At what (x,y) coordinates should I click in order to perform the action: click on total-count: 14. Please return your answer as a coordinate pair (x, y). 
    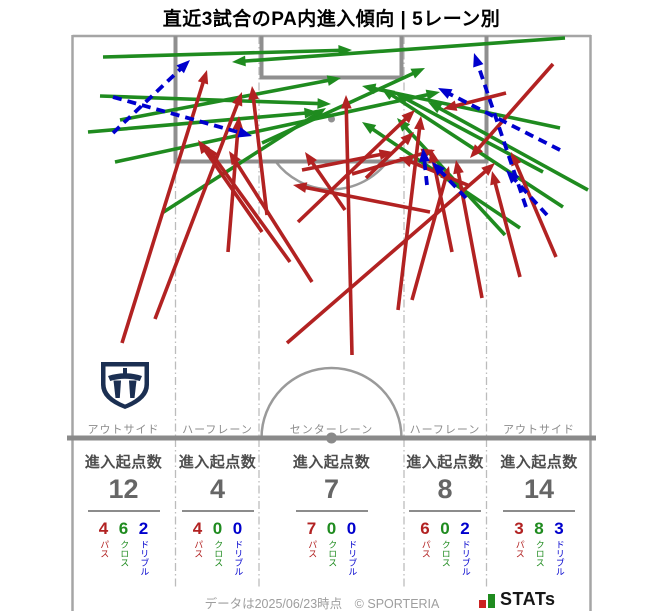
    Looking at the image, I should click on (539, 489).